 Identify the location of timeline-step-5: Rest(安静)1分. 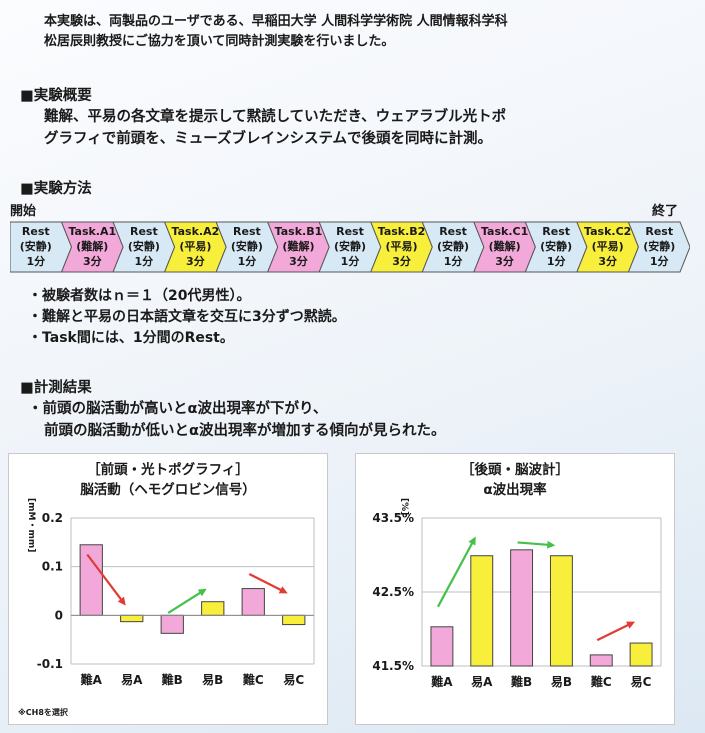
(247, 247).